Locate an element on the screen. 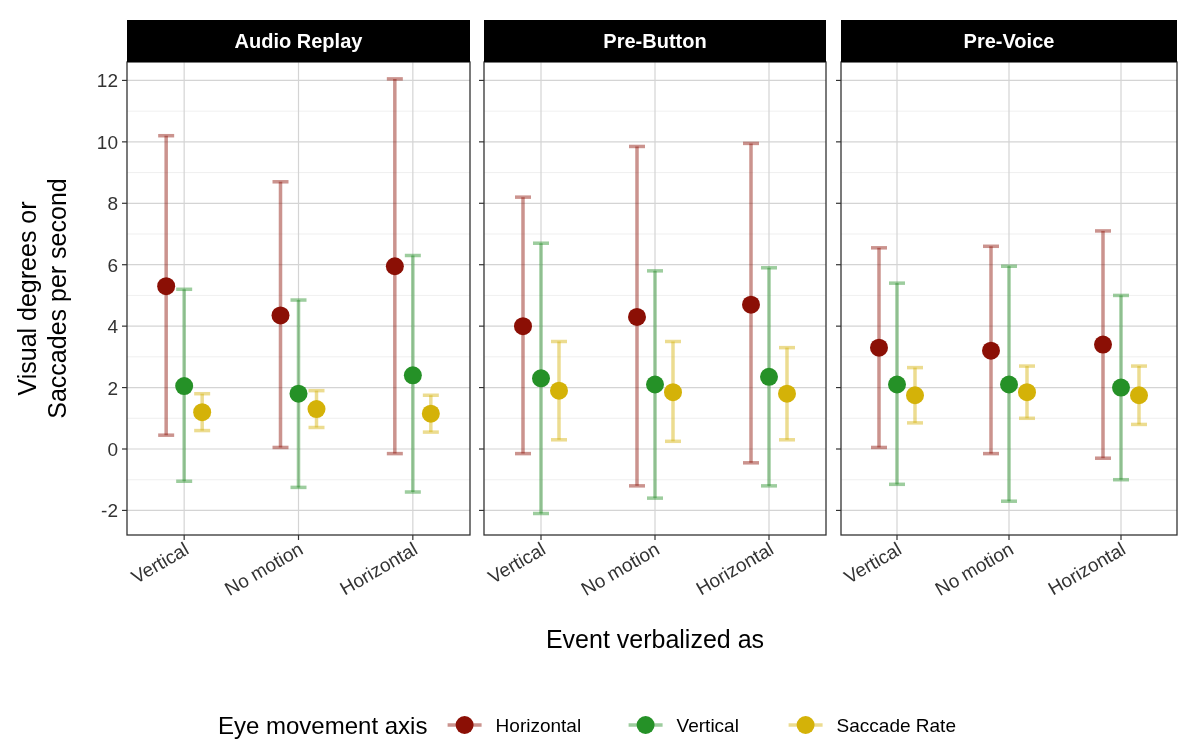 The image size is (1180, 743). legend-label: Saccade Rate is located at coordinates (896, 725).